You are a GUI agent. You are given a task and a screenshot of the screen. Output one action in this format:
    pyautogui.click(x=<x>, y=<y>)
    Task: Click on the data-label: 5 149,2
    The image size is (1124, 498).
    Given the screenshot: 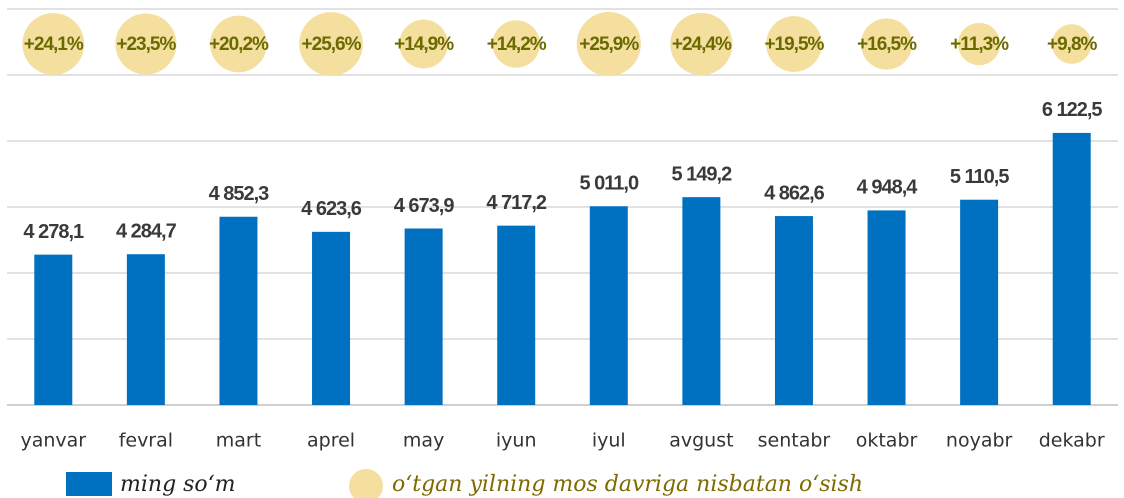 What is the action you would take?
    pyautogui.click(x=702, y=174)
    